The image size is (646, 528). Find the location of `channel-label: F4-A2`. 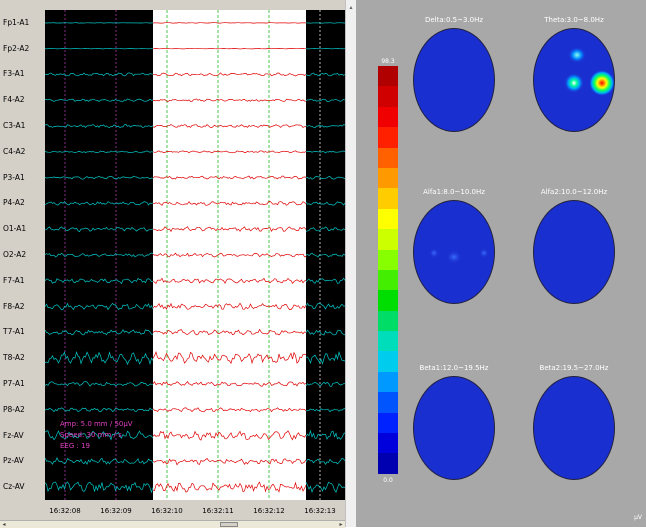

channel-label: F4-A2 is located at coordinates (14, 100).